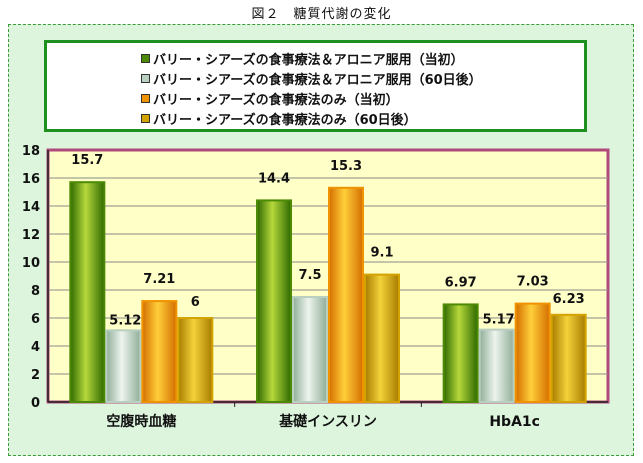 The height and width of the screenshot is (463, 643). Describe the element at coordinates (31, 235) in the screenshot. I see `y-tick-label: 12` at that location.